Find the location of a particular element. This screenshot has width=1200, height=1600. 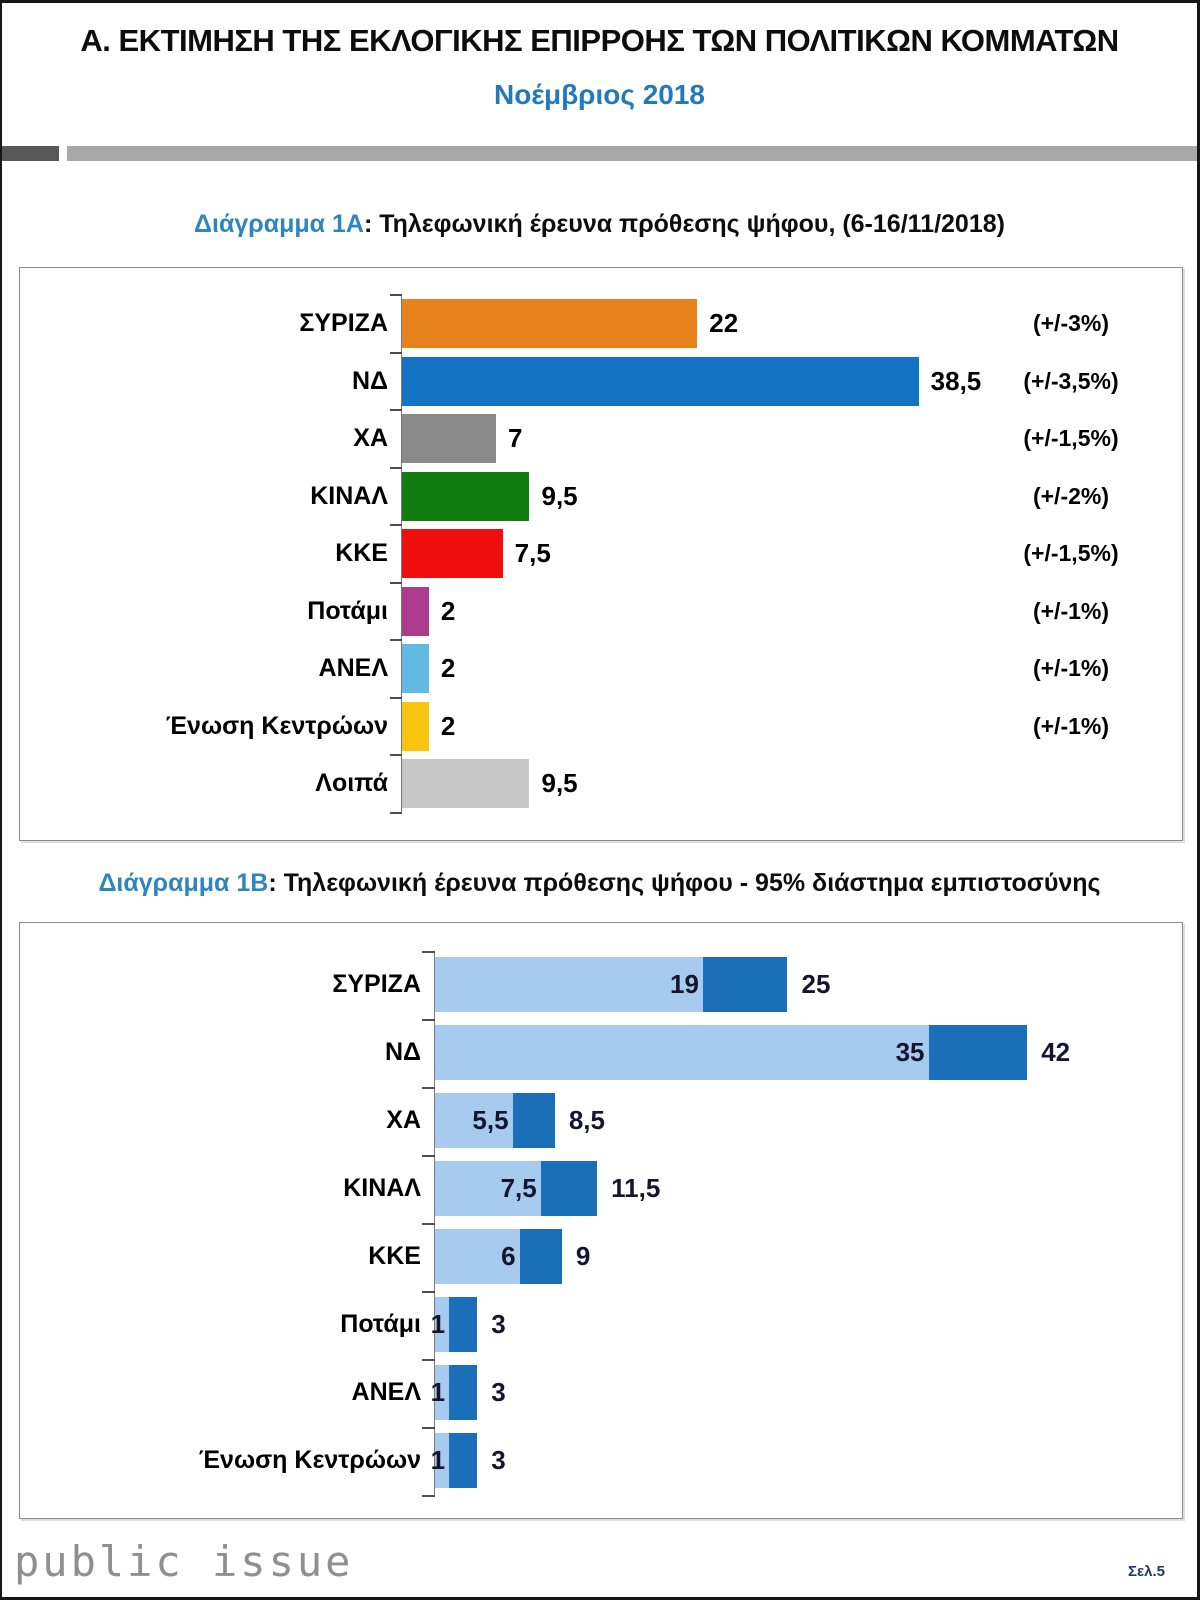

party-label: ΝΔ is located at coordinates (402, 1052).